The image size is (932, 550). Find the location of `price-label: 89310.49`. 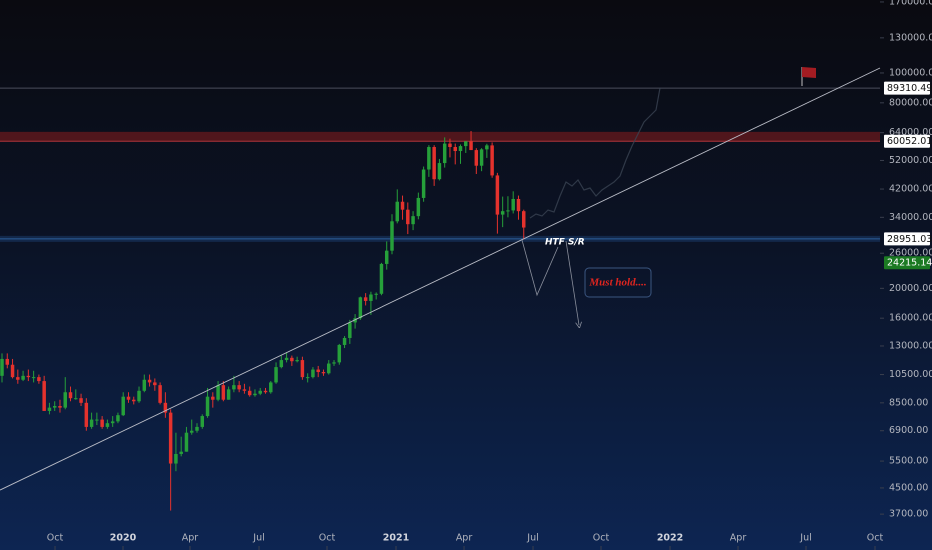

price-label: 89310.49 is located at coordinates (909, 88).